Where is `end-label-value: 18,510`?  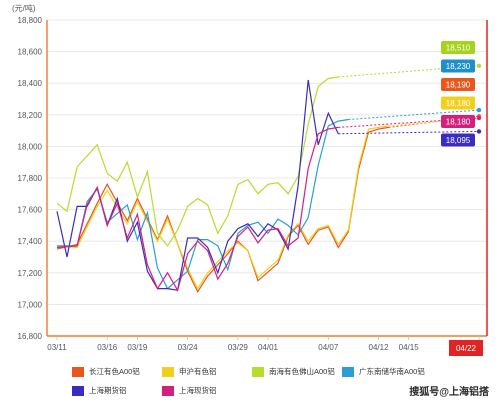 end-label-value: 18,510 is located at coordinates (458, 48).